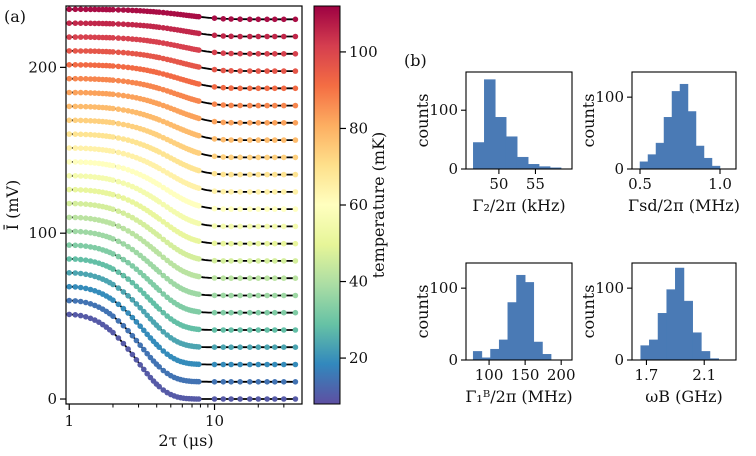  Describe the element at coordinates (182, 170) in the screenshot. I see `fit-line` at that location.